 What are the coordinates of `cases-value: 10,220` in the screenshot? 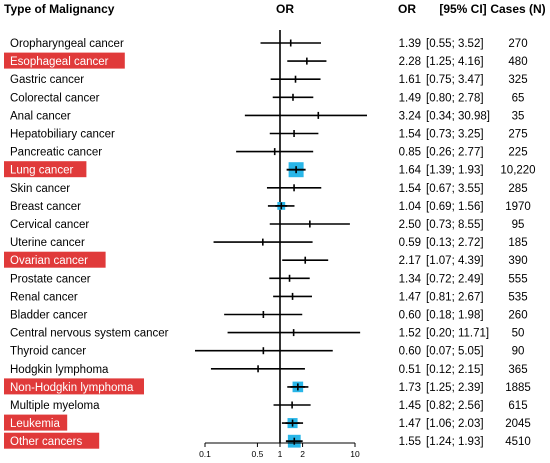 It's located at (517, 171).